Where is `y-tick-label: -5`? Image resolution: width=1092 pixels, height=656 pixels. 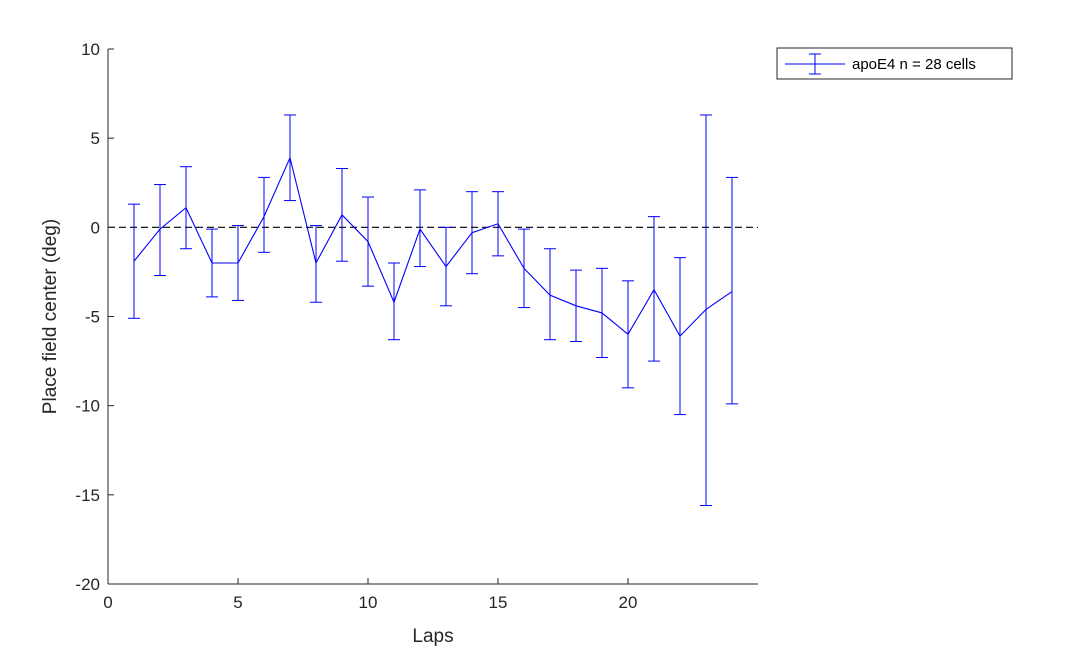
y-tick-label: -5 is located at coordinates (92, 317).